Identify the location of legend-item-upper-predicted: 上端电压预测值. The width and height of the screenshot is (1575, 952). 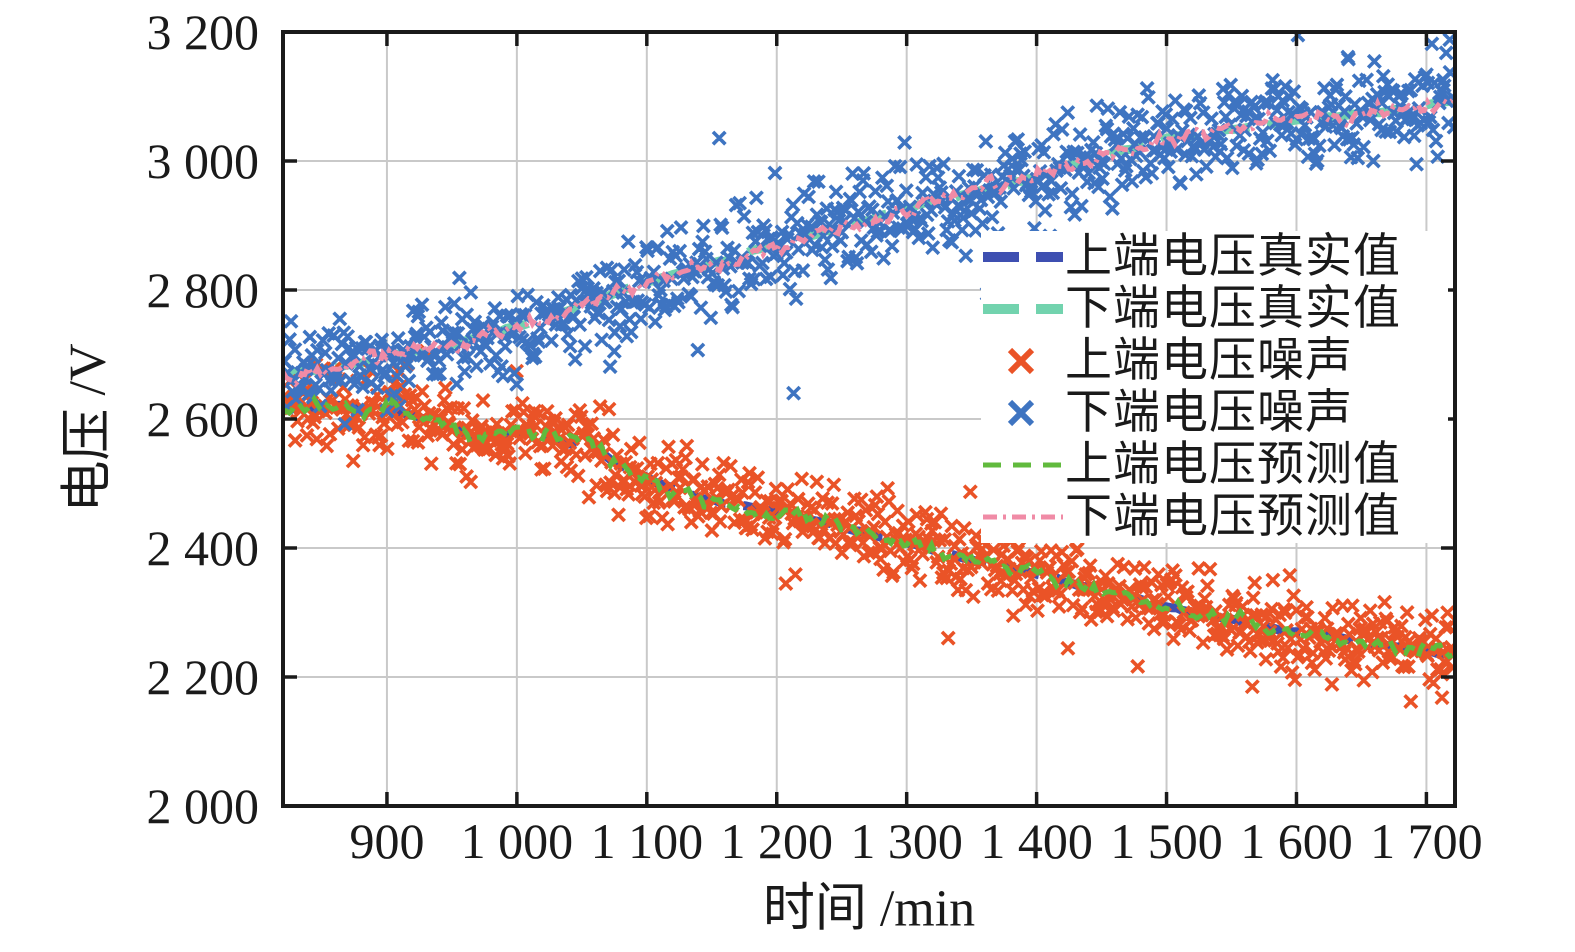
(1214, 465).